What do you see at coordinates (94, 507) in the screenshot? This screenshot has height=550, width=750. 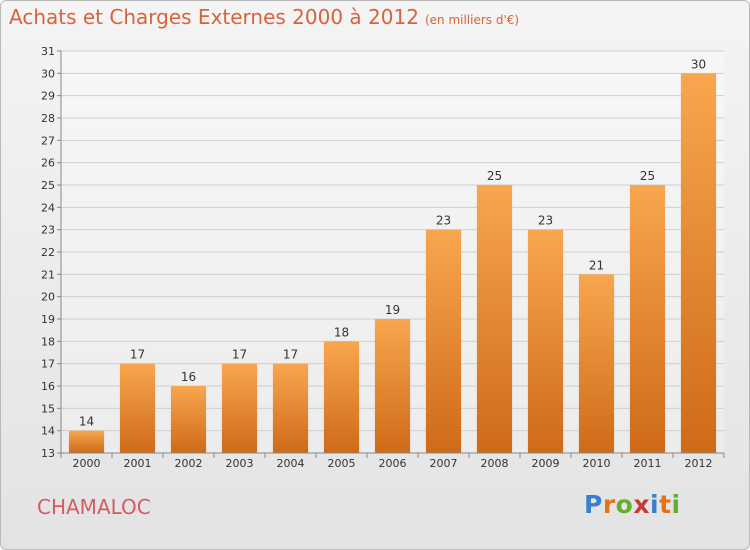 I see `commune-name: CHAMALOC` at bounding box center [94, 507].